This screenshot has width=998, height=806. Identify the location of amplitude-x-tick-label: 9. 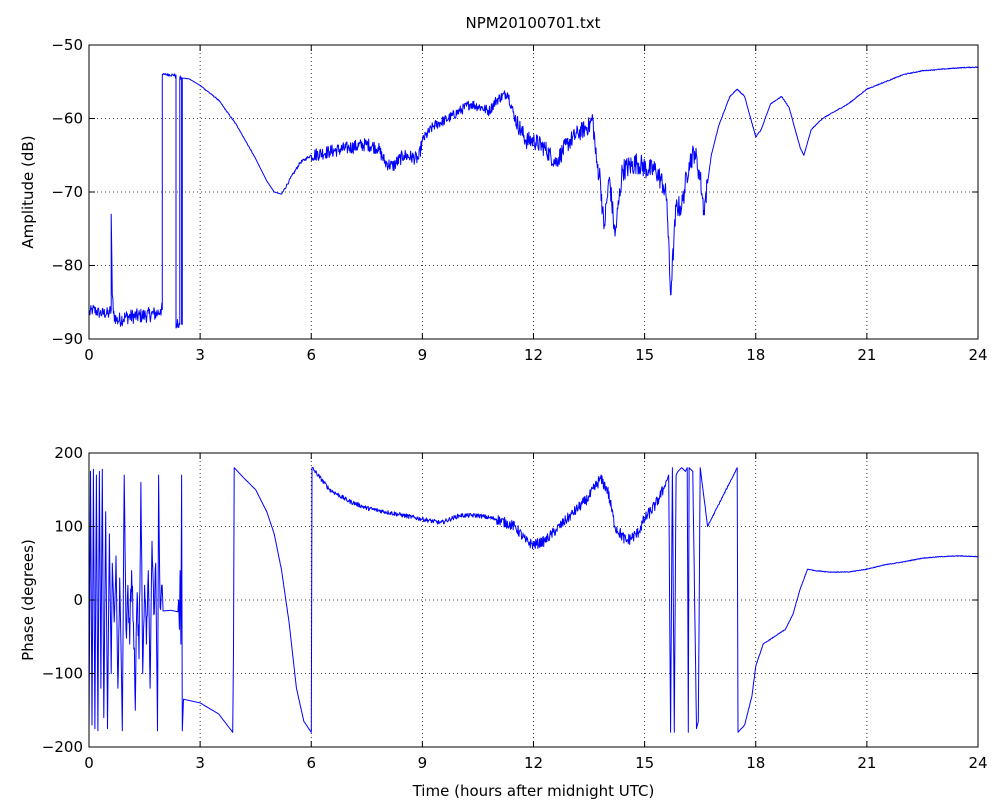
(423, 355).